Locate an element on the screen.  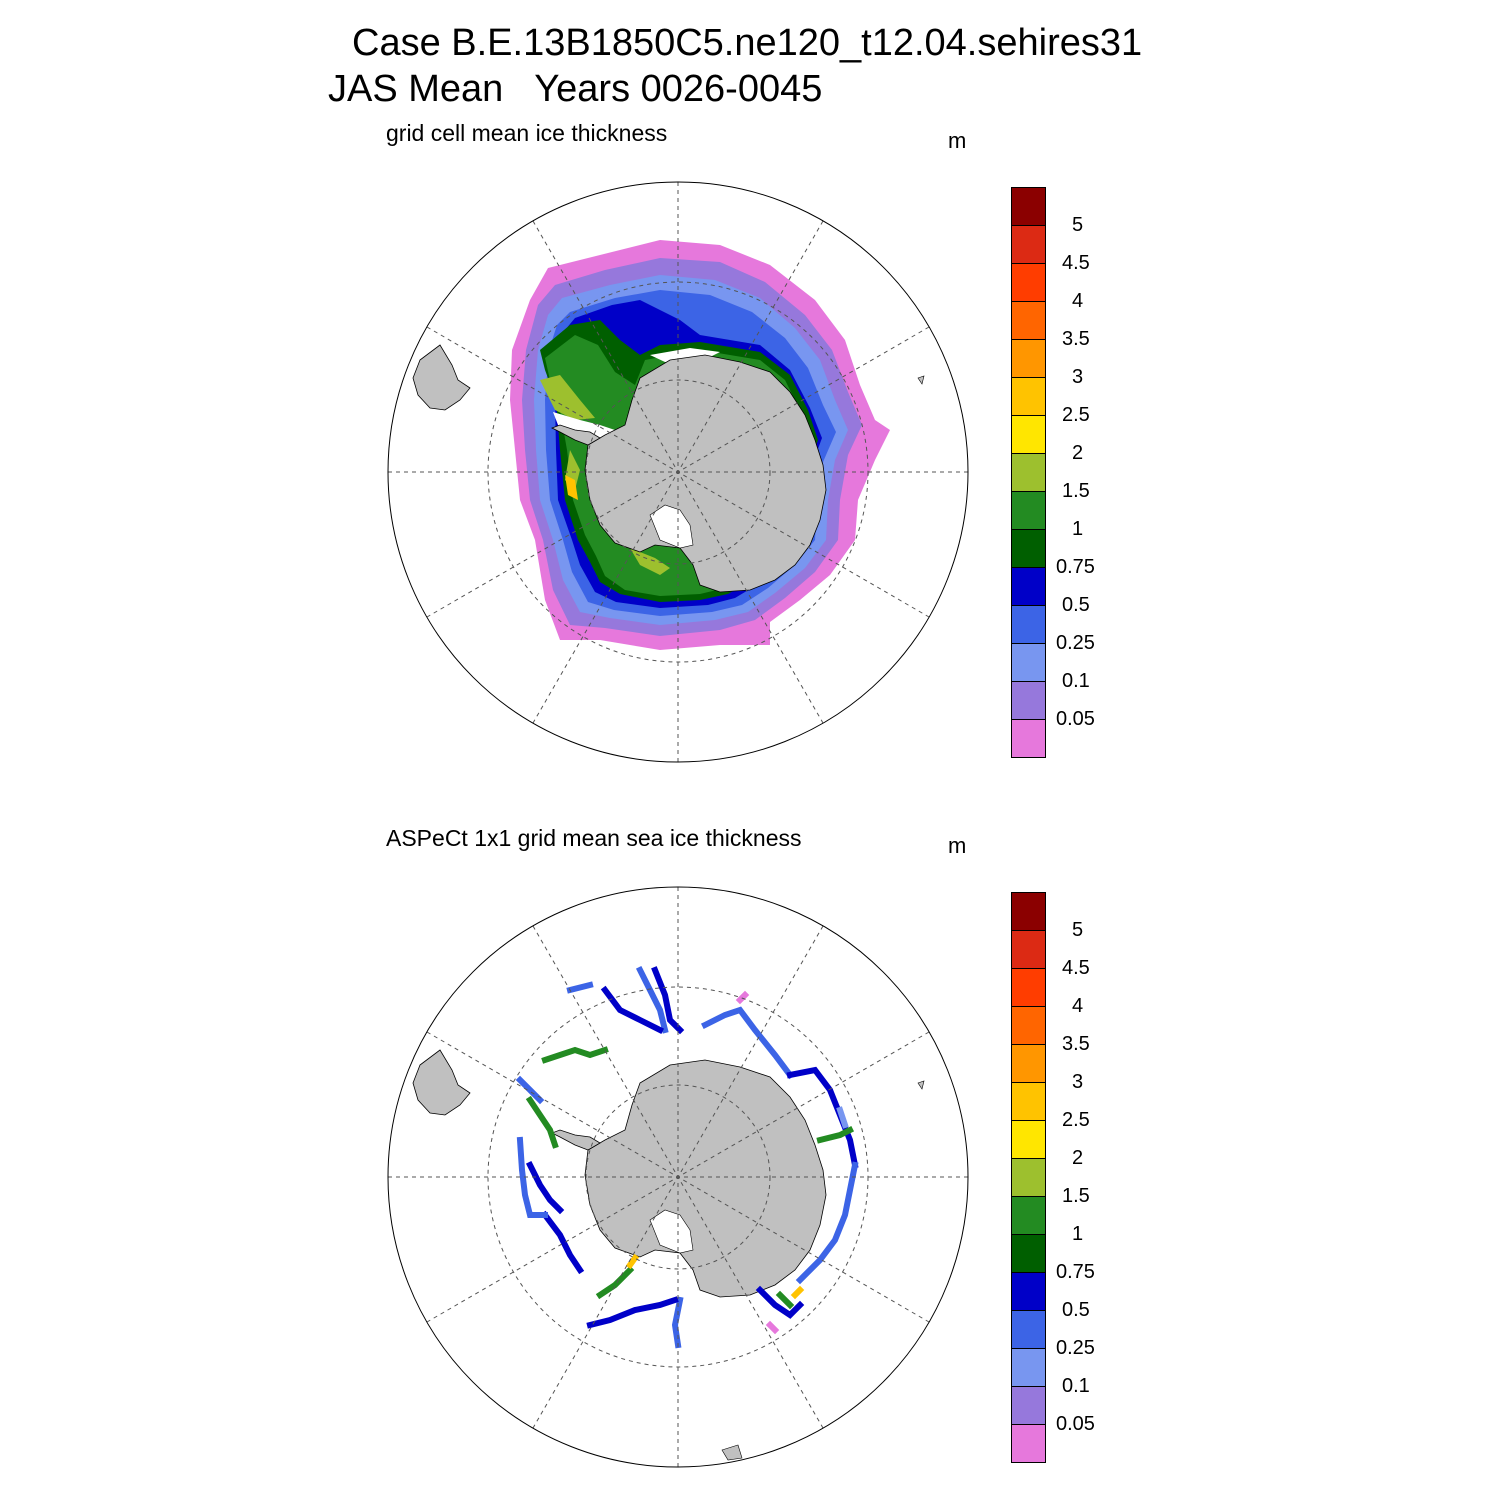
ice-band-2c is located at coordinates (650, 561).